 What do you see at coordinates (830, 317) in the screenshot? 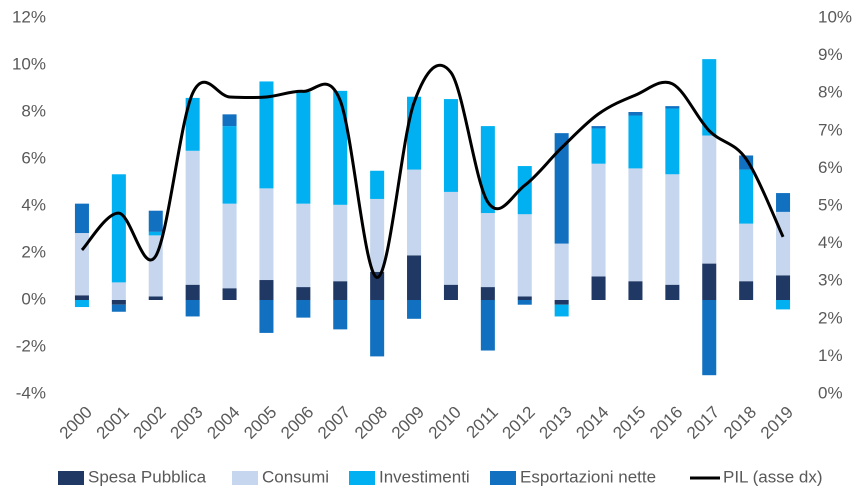
I see `y2-tick-label: 2%` at bounding box center [830, 317].